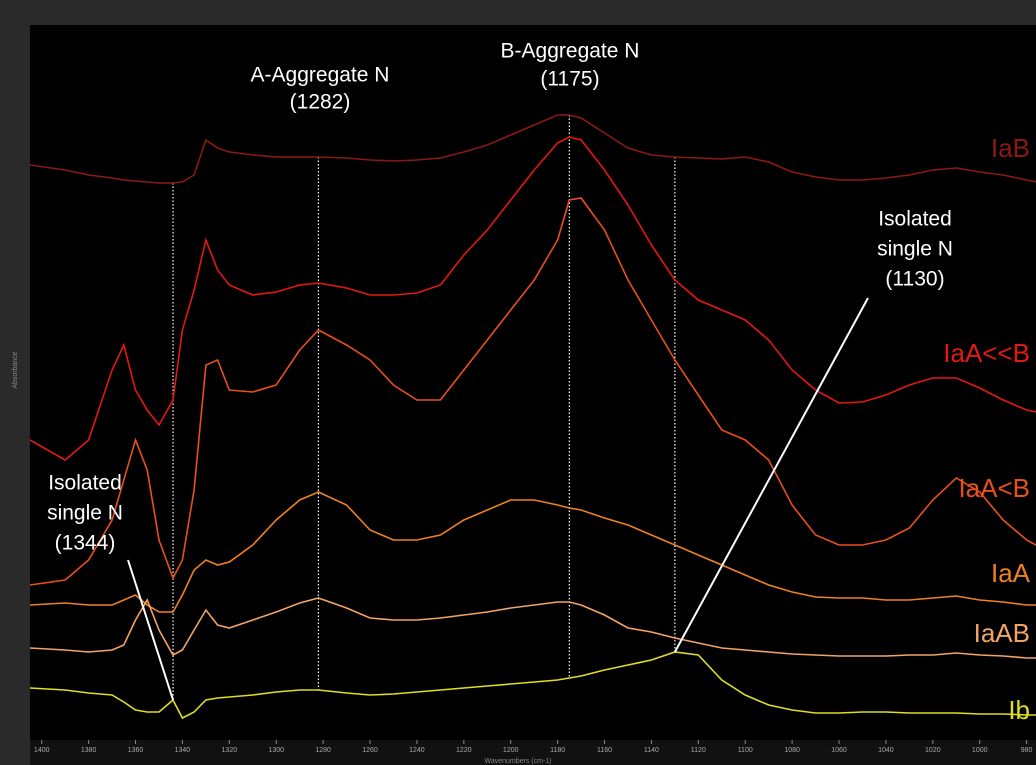 The image size is (1036, 765). Describe the element at coordinates (604, 750) in the screenshot. I see `x-tick-label: 1160` at that location.